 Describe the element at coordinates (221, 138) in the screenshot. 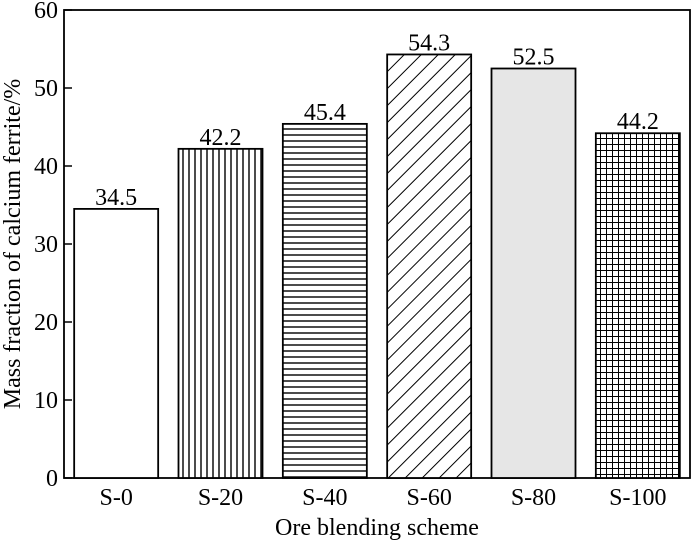

I see `bar-value-label: 42.2` at that location.